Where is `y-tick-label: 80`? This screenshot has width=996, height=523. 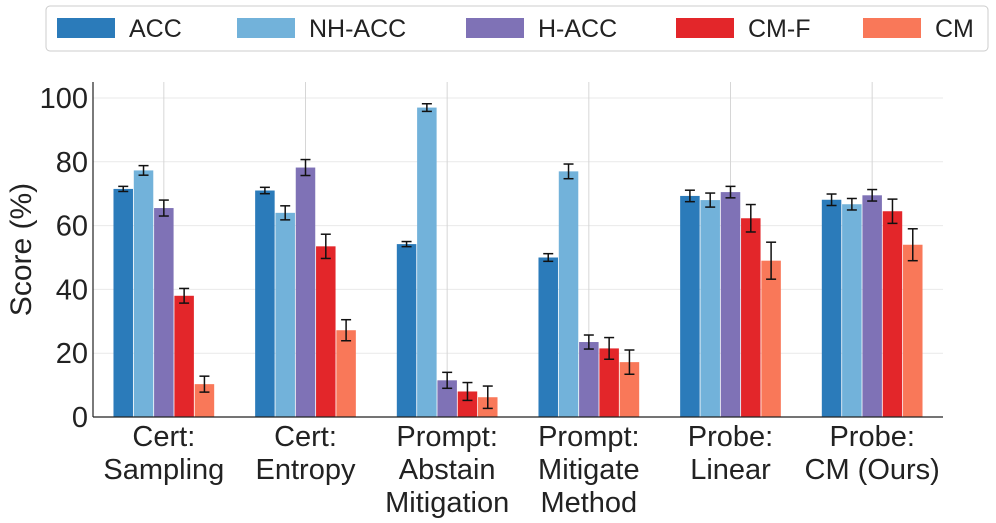 y-tick-label: 80 is located at coordinates (72, 163).